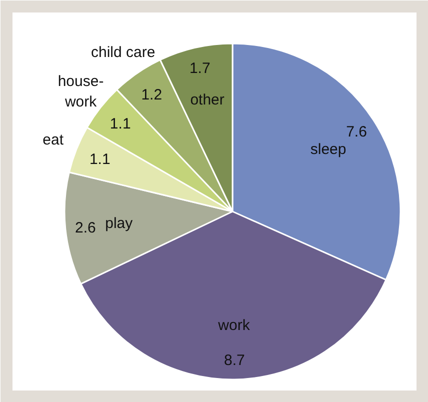 This screenshot has width=428, height=402. What do you see at coordinates (85, 227) in the screenshot?
I see `data-label: 2.6` at bounding box center [85, 227].